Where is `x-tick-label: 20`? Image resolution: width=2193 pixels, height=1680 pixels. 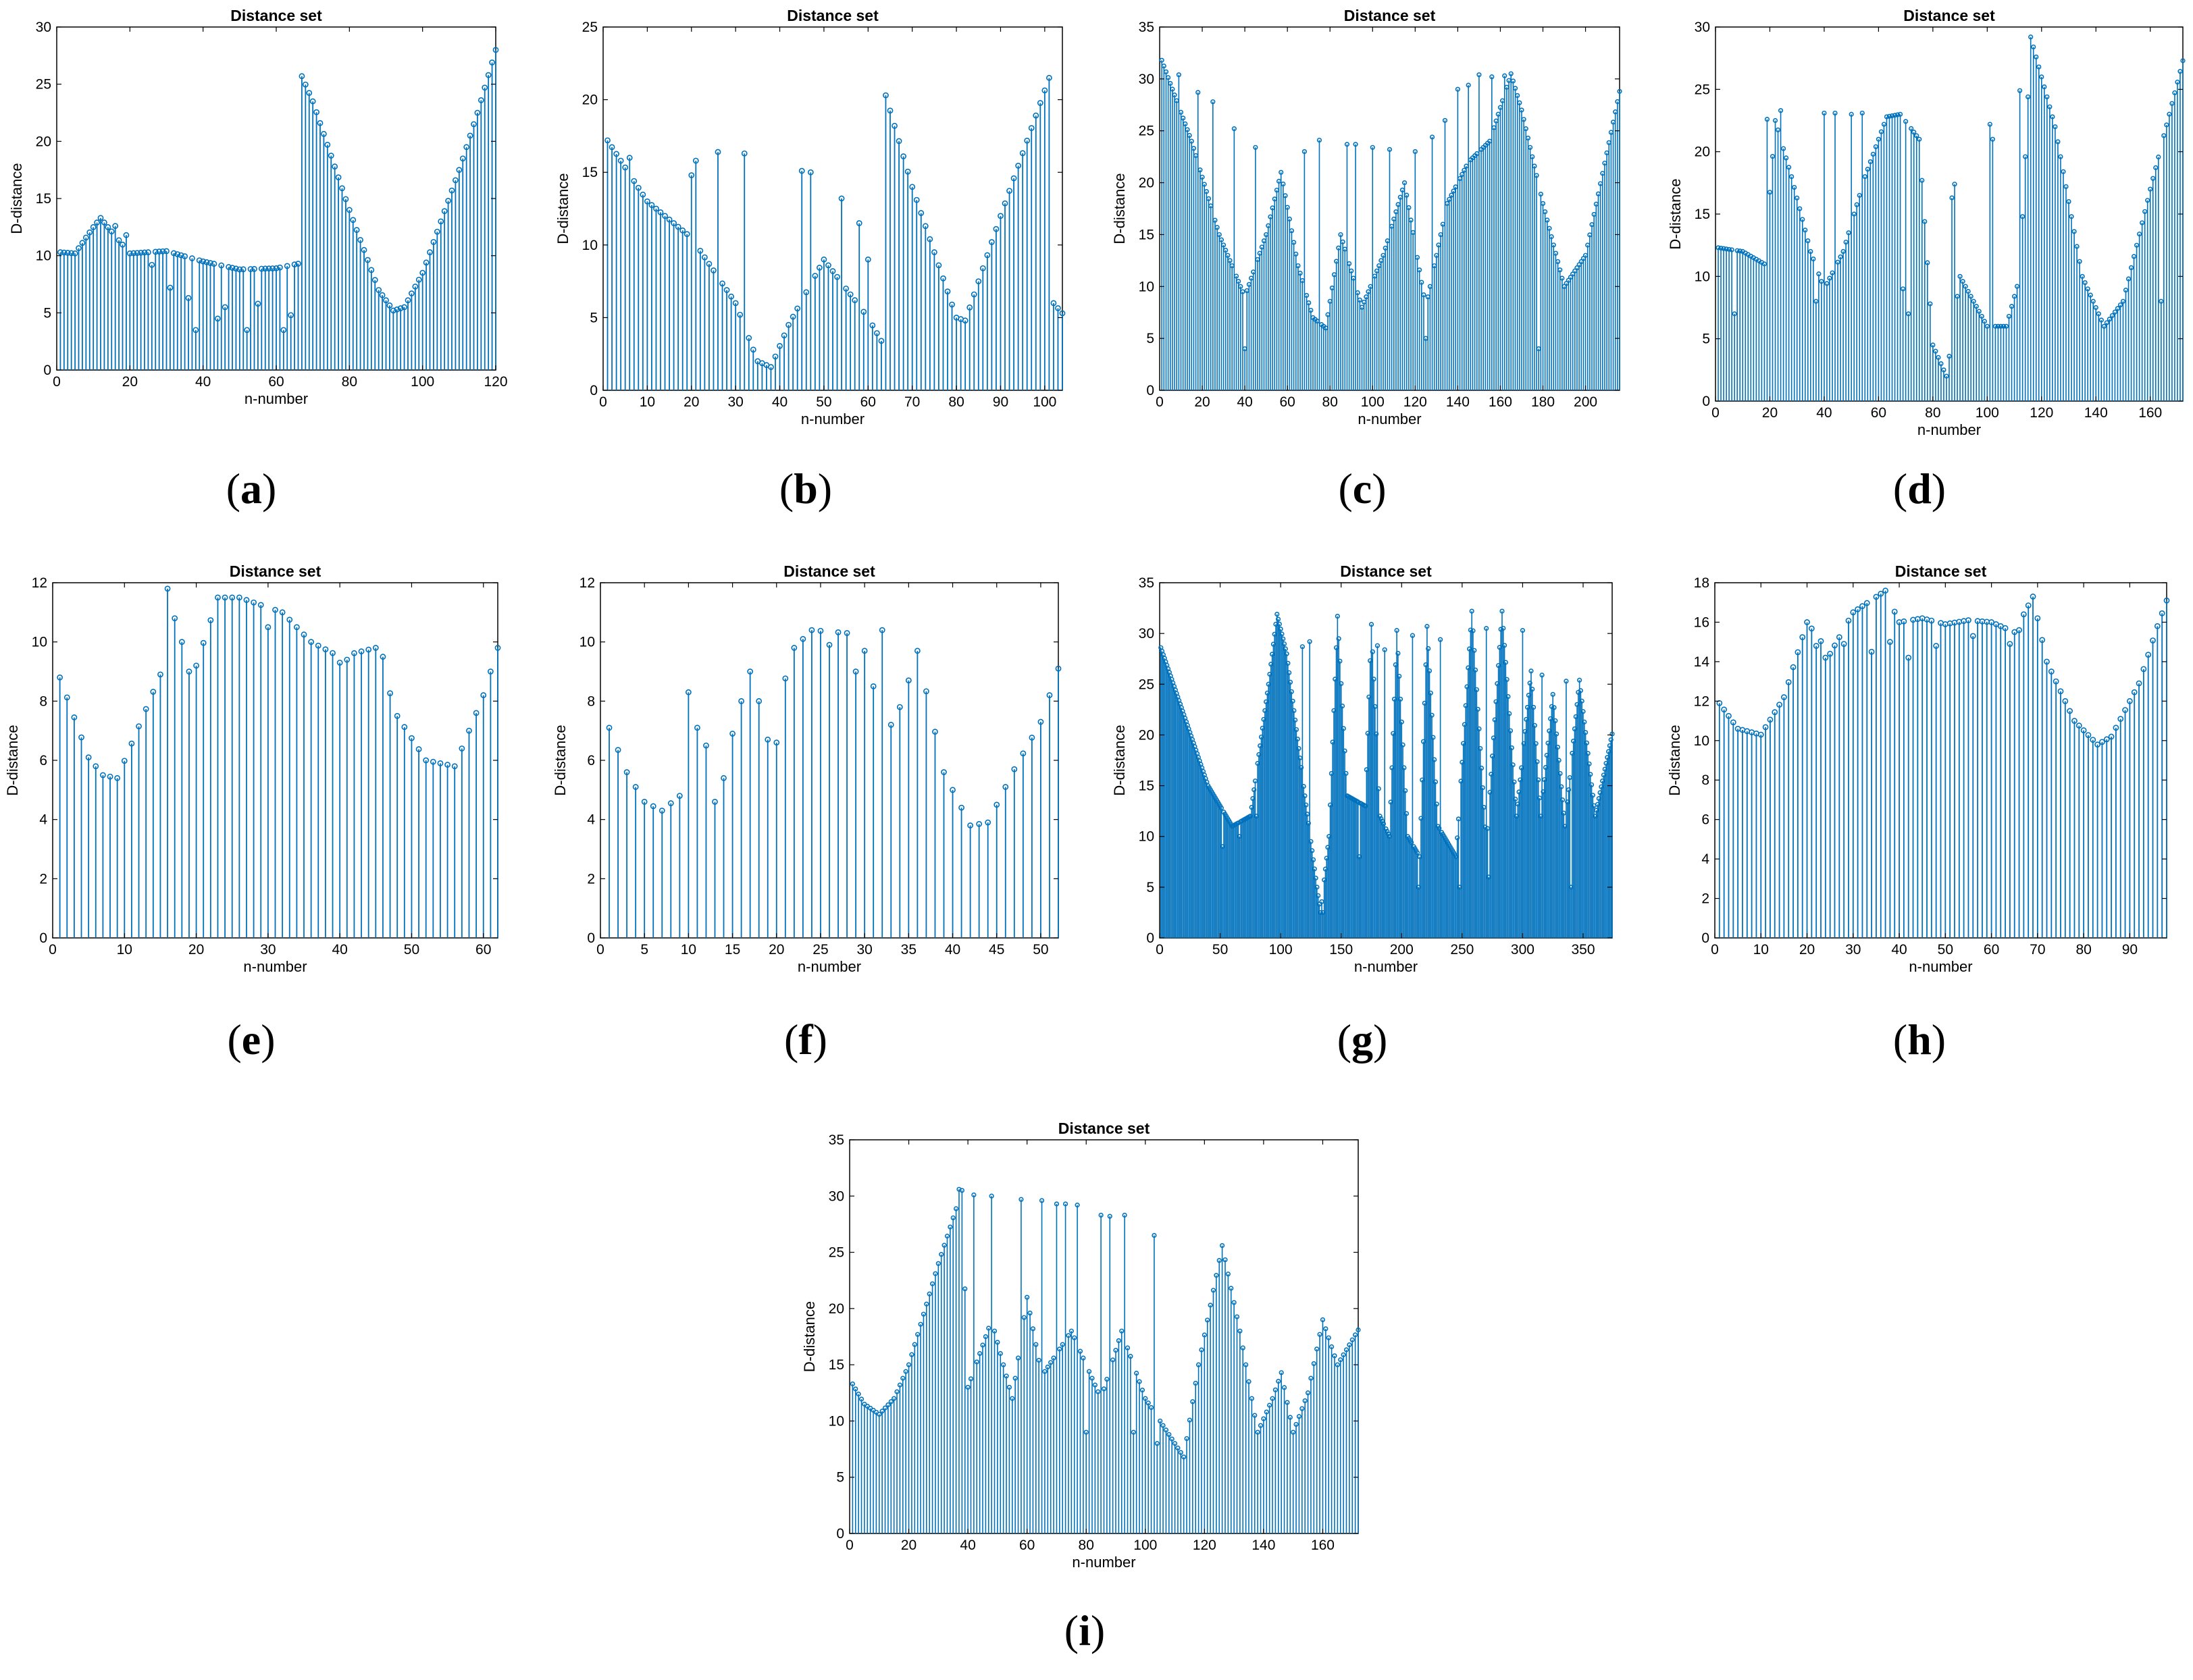 x-tick-label: 20 is located at coordinates (1770, 413).